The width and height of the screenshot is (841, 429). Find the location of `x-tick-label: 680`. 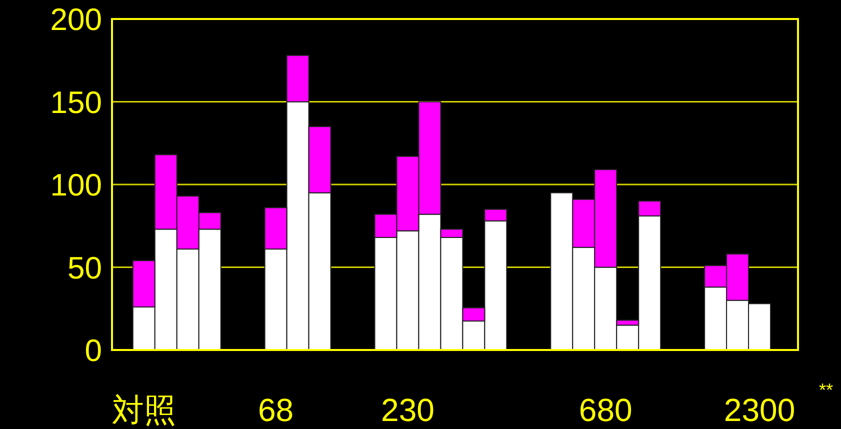

x-tick-label: 680 is located at coordinates (605, 410).